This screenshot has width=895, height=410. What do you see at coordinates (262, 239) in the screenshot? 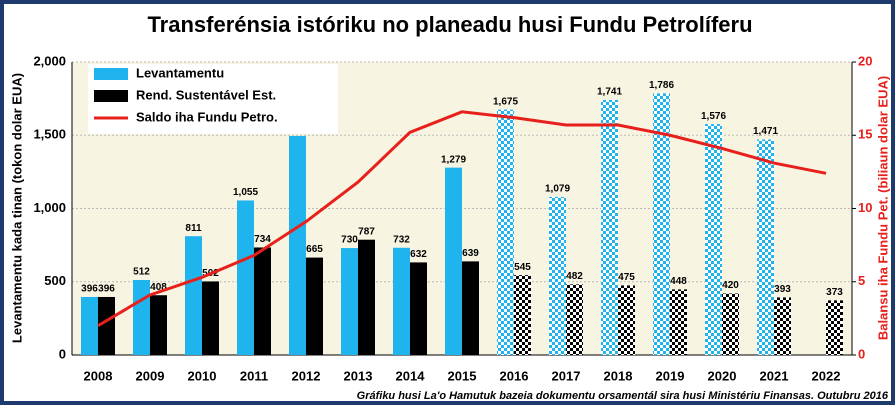
I see `value-label: 734` at bounding box center [262, 239].